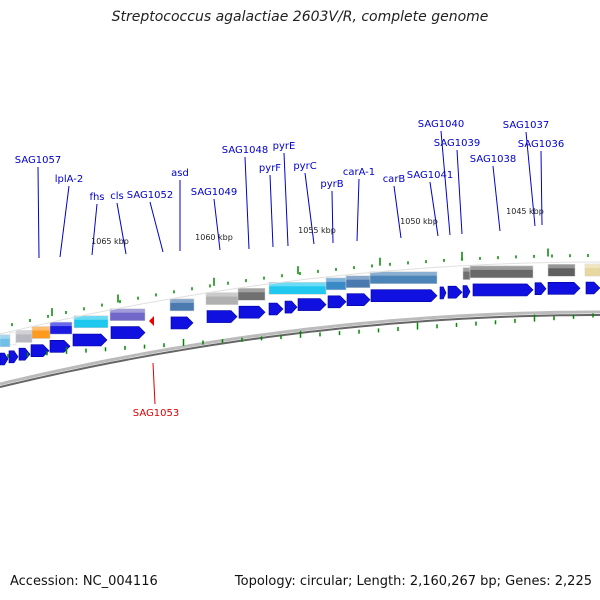 The height and width of the screenshot is (600, 600). Describe the element at coordinates (359, 172) in the screenshot. I see `gene-label: carA-1` at that location.